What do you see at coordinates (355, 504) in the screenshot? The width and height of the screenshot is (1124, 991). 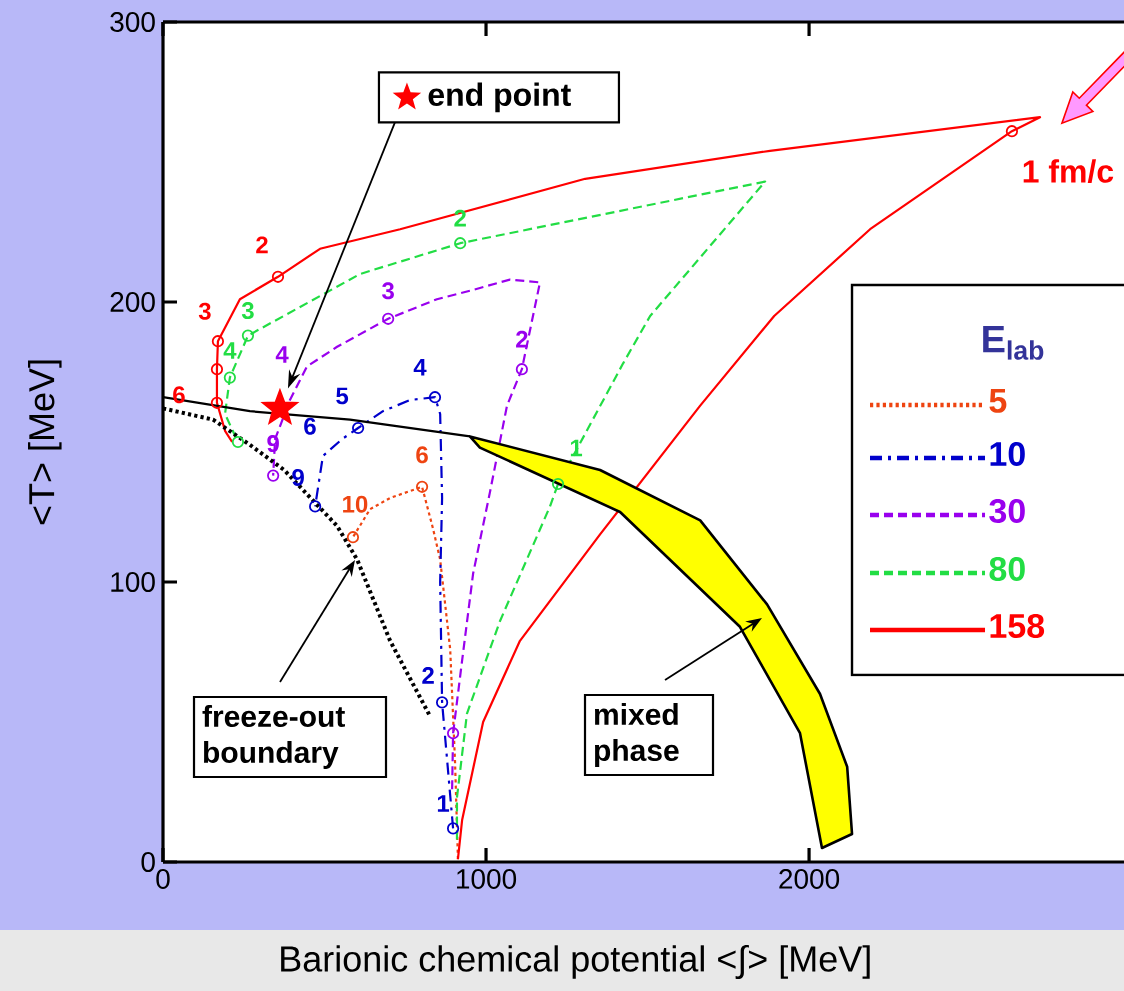 I see `annotation: 10` at bounding box center [355, 504].